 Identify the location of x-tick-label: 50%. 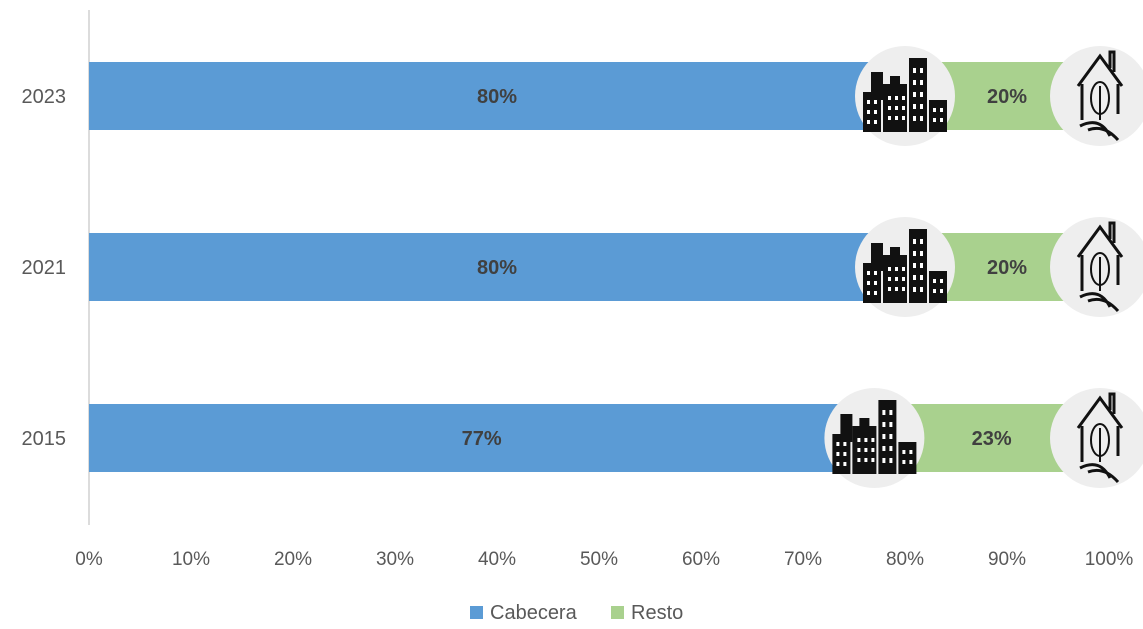
(599, 559).